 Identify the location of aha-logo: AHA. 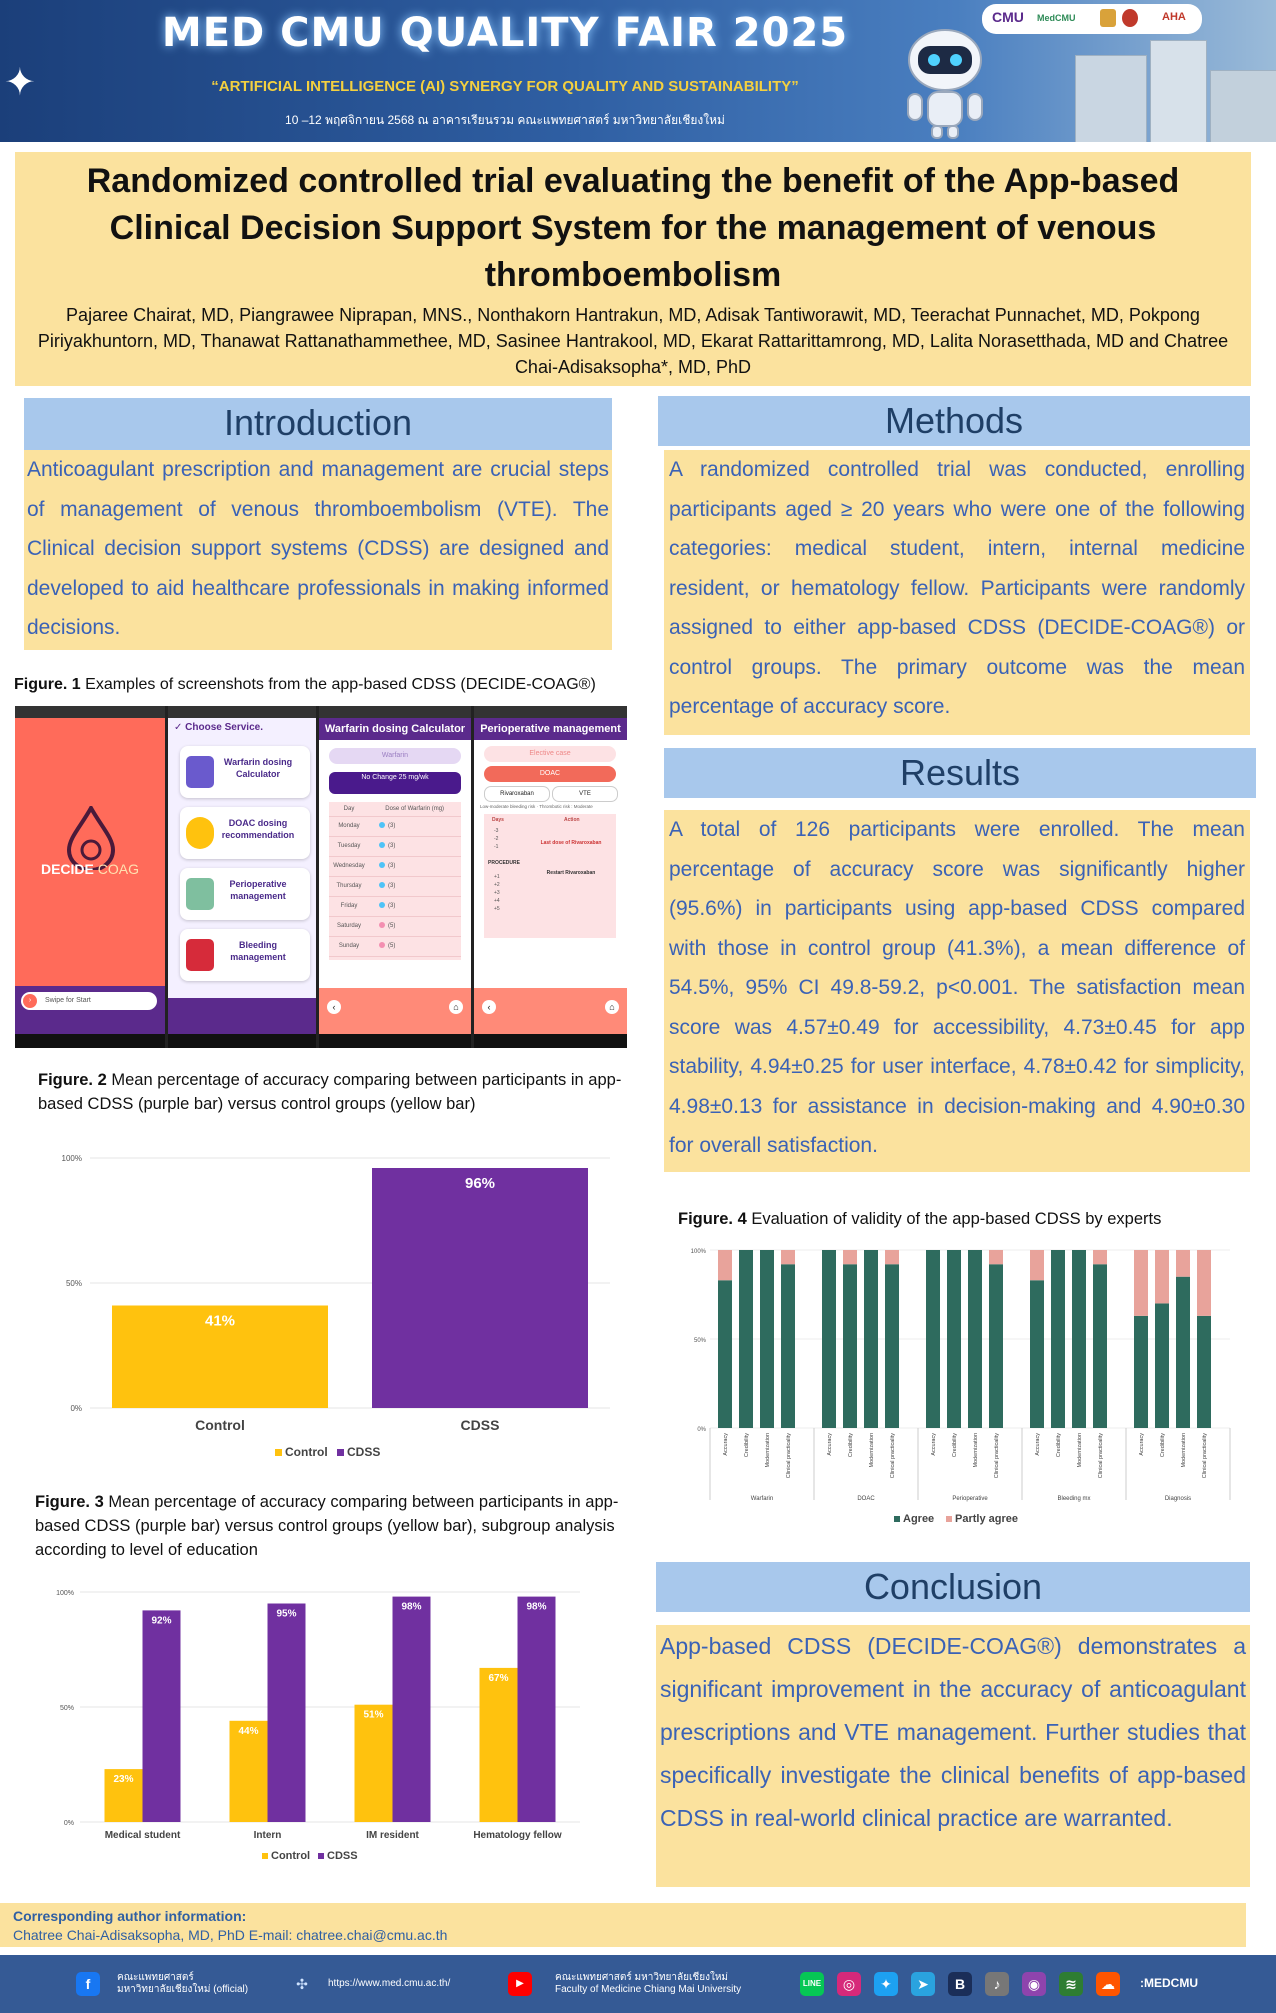
(1174, 17).